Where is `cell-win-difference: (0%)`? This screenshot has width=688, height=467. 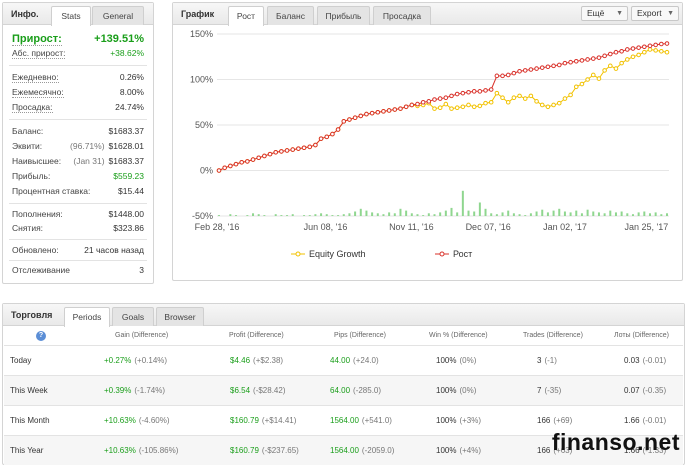 cell-win-difference: (0%) is located at coordinates (468, 390).